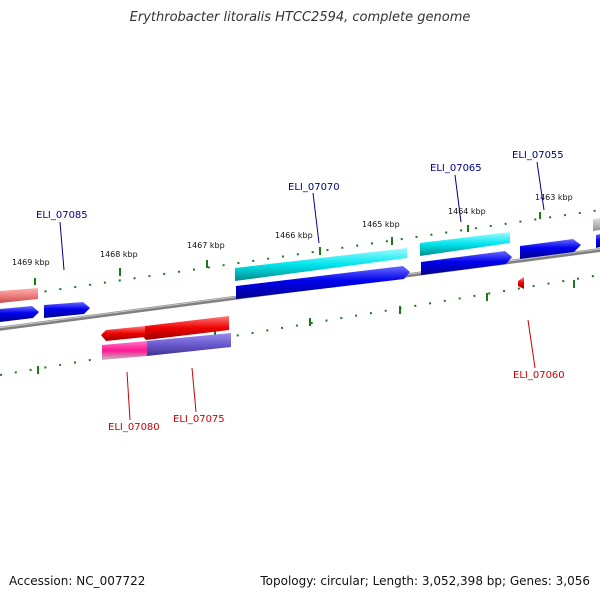  I want to click on major-ticks-outer, so click(287, 248).